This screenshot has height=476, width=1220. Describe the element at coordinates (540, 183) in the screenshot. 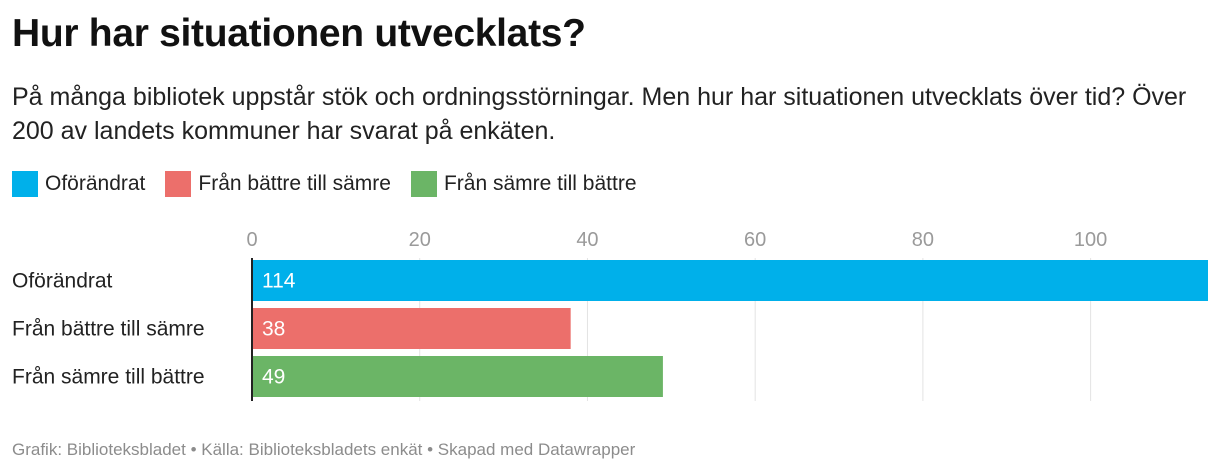

I see `legend-label-better: Från sämre till bättre` at that location.